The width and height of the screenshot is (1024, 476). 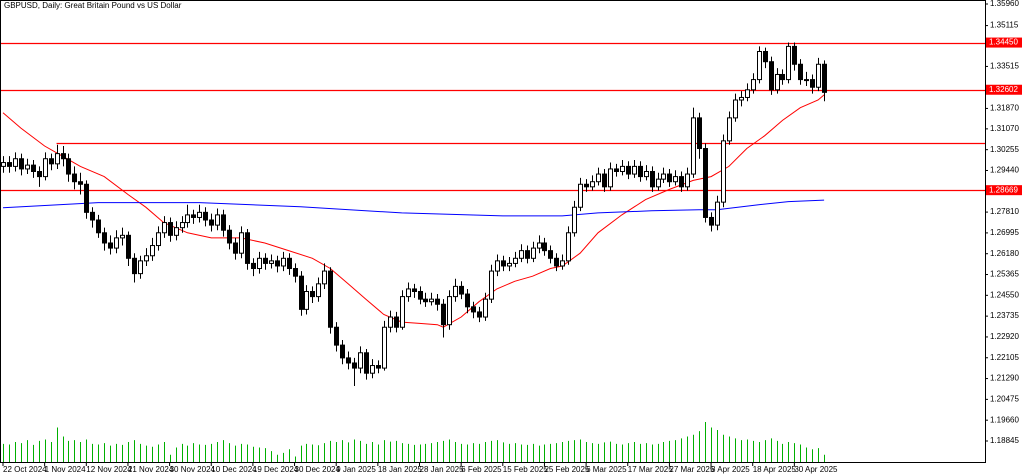 What do you see at coordinates (1004, 315) in the screenshot?
I see `y-tick-label: 1.23735` at bounding box center [1004, 315].